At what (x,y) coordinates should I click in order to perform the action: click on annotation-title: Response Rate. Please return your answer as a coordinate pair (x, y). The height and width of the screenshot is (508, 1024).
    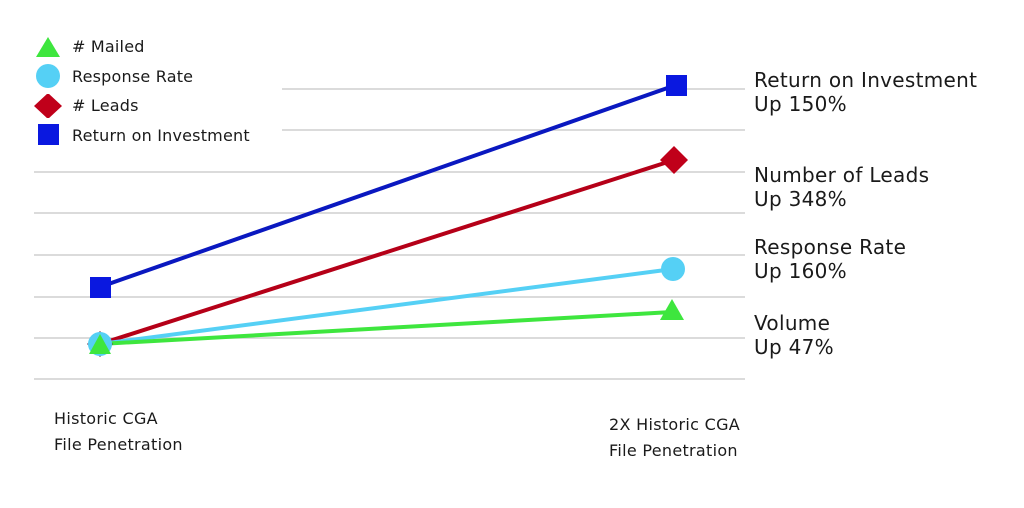
    Looking at the image, I should click on (830, 247).